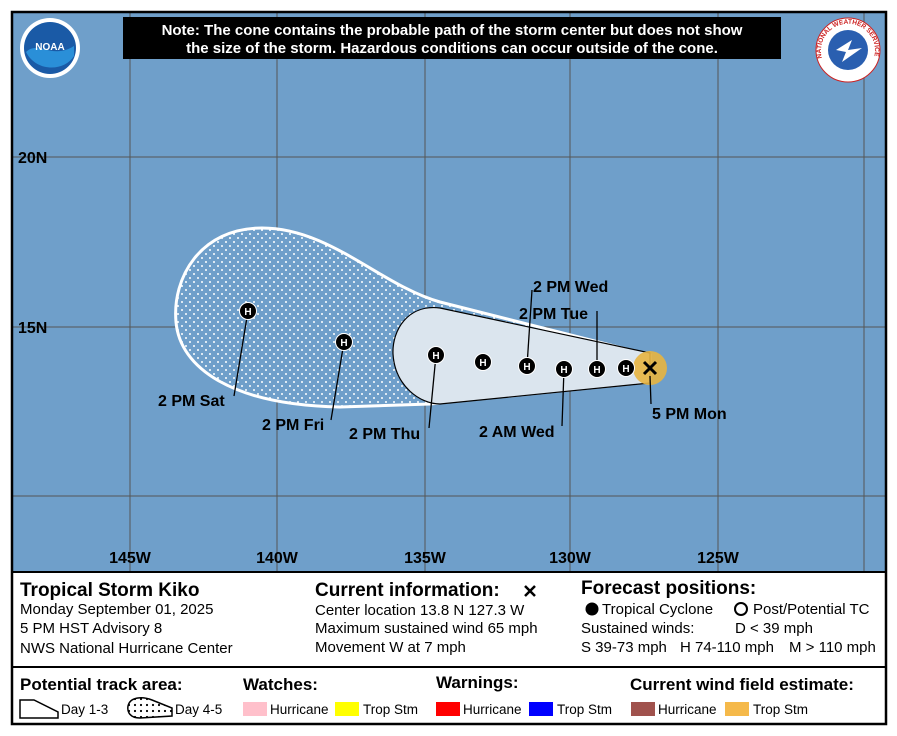 Image resolution: width=897 pixels, height=736 pixels. Describe the element at coordinates (668, 588) in the screenshot. I see `forecast-title: Forecast positions:` at that location.